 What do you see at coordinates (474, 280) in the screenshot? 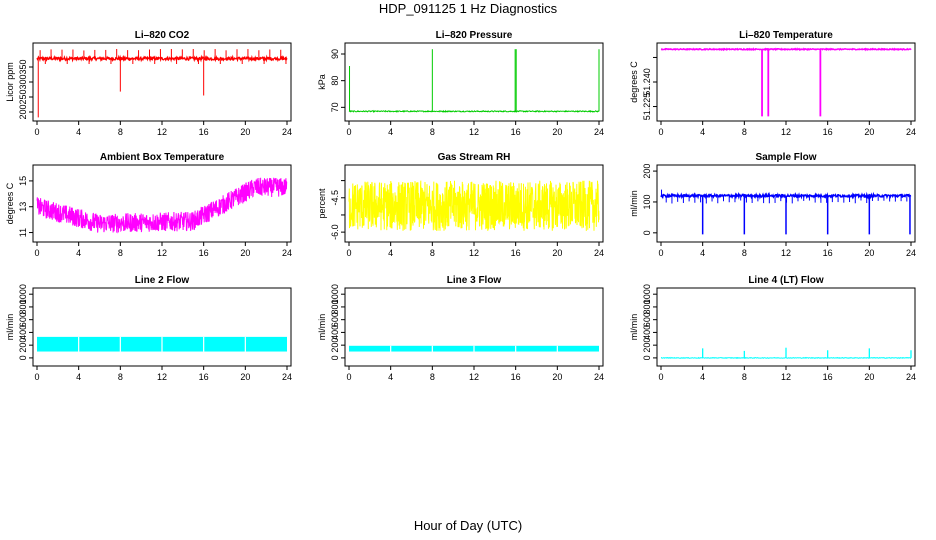
I see `panel-title: Line 3 Flow` at bounding box center [474, 280].